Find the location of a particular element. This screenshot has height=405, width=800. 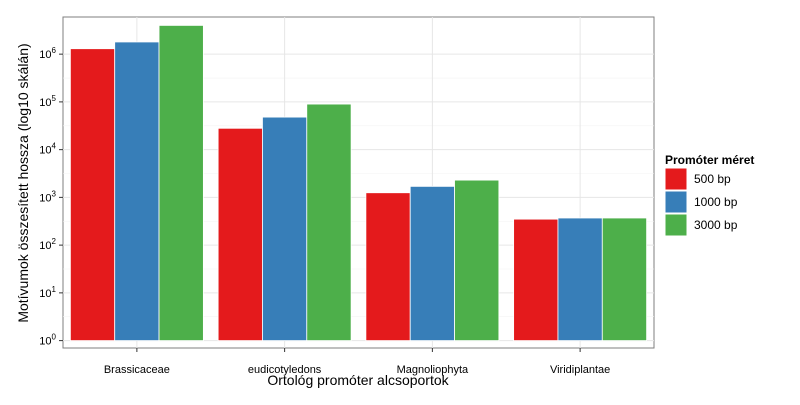

y-axis-ticks: 10⁰ 10¹ 10² 10³ 10⁴ 10⁵ 10⁶ is located at coordinates (51, 197).